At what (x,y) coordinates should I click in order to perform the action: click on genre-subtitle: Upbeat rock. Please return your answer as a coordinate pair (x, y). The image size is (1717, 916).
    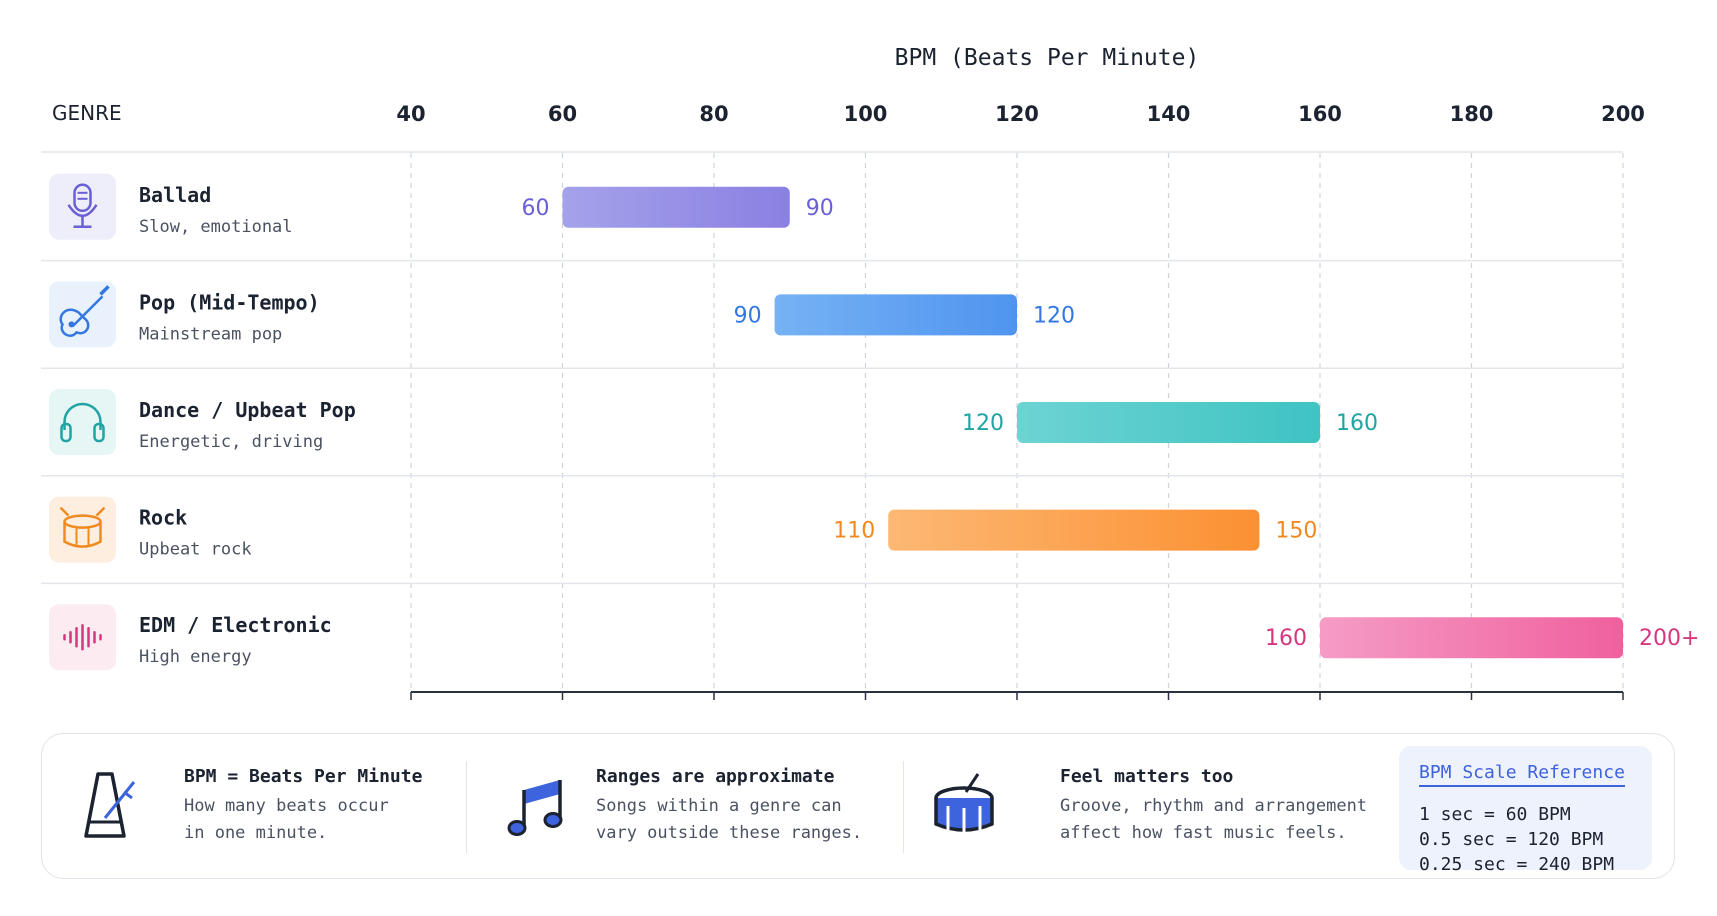
    Looking at the image, I should click on (195, 550).